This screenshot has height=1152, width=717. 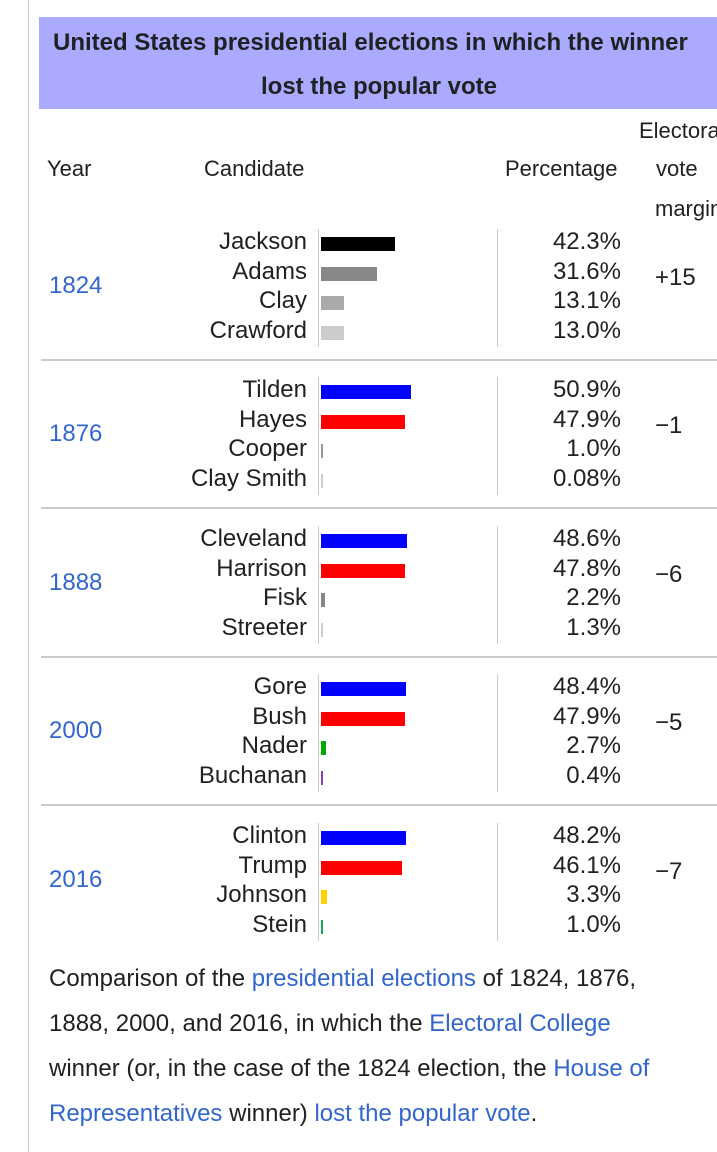 I want to click on year-link-2000: 2000, so click(x=76, y=731).